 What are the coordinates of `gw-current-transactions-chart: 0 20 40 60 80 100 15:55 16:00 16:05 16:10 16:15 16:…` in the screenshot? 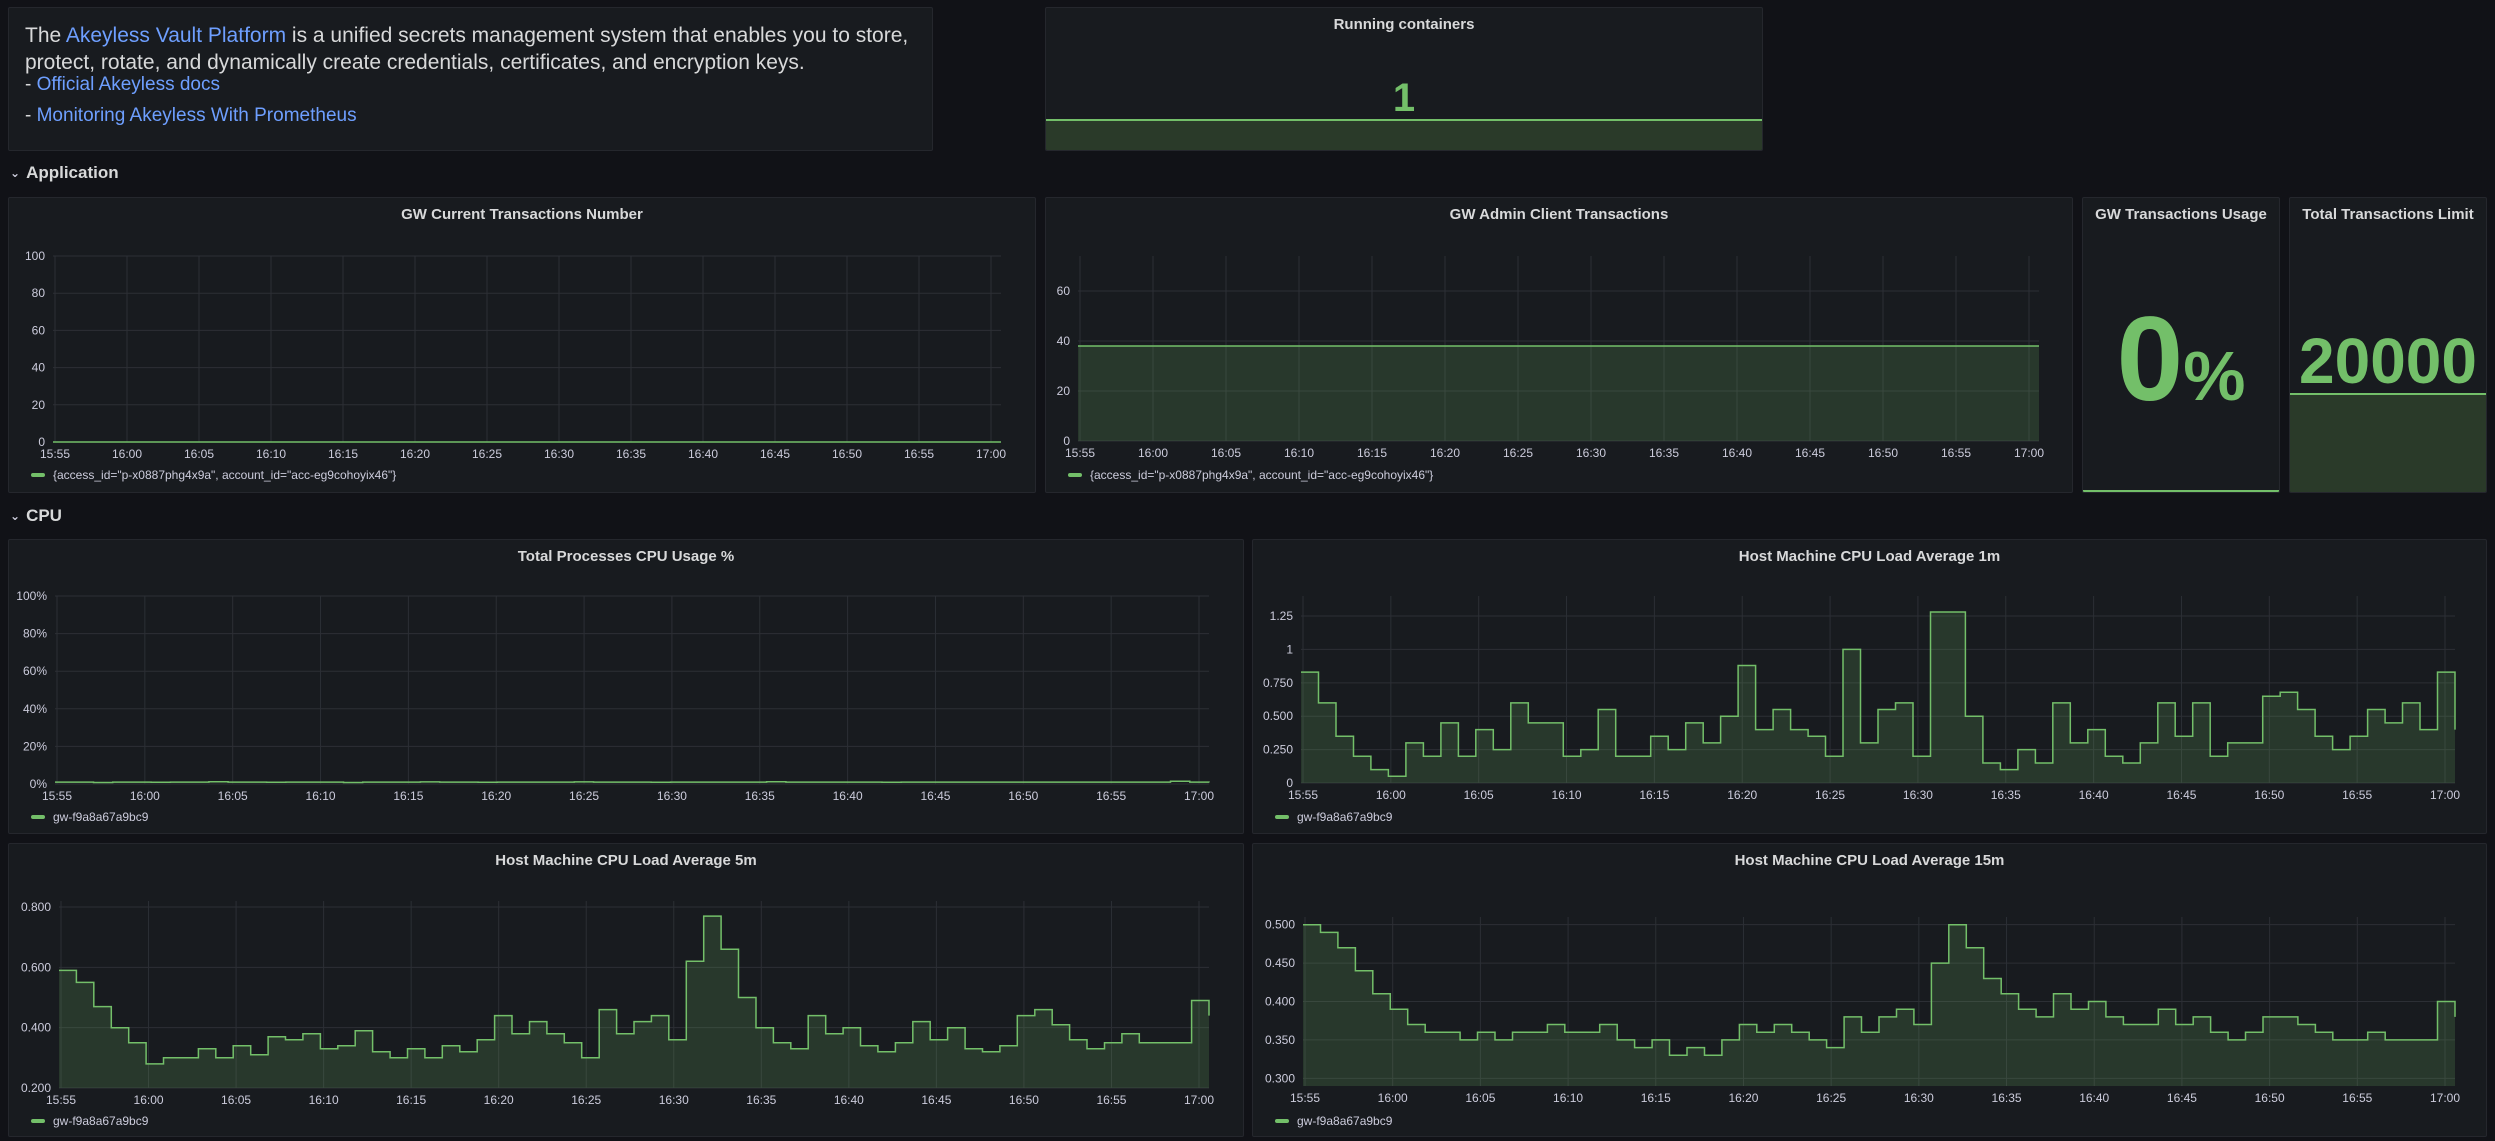 It's located at (515, 355).